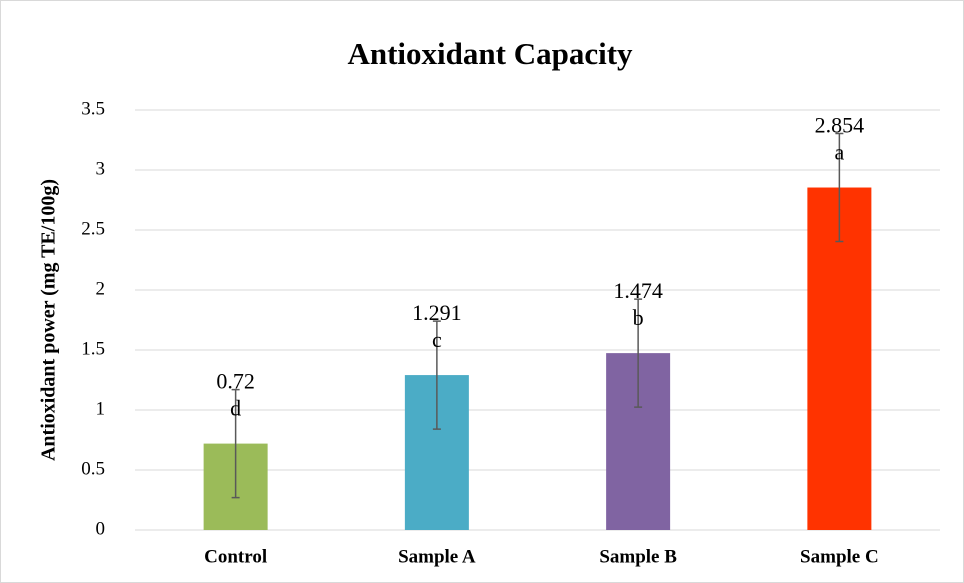  Describe the element at coordinates (101, 528) in the screenshot. I see `y-tick-label: 0` at that location.